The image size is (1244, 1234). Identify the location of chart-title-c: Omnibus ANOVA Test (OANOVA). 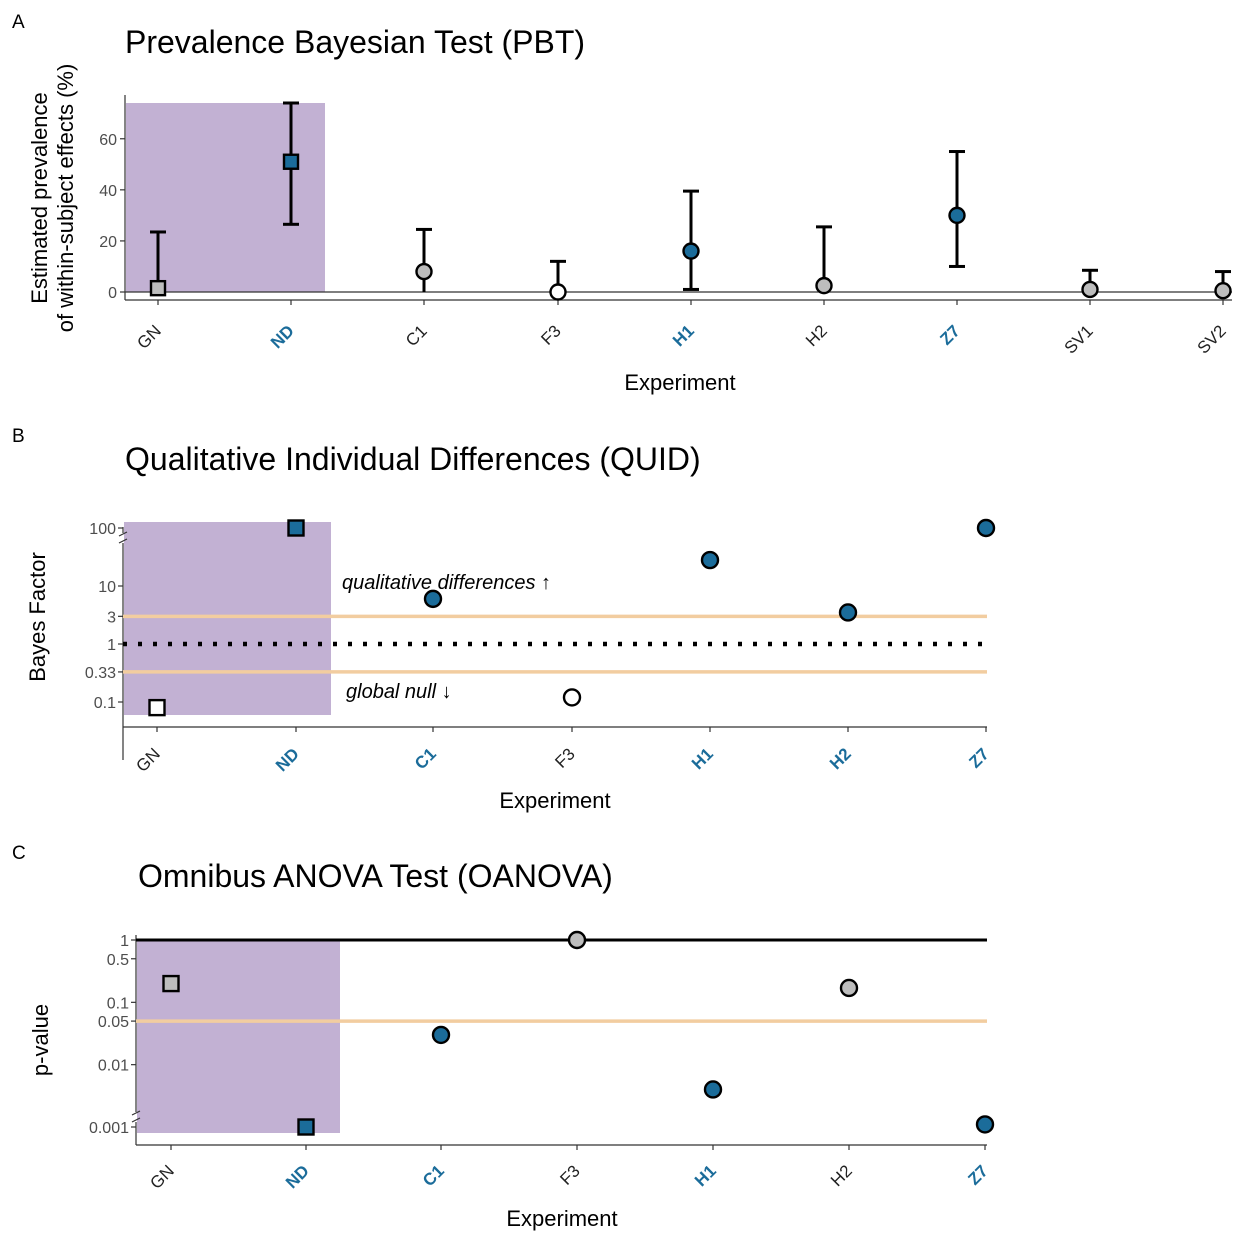
(375, 876).